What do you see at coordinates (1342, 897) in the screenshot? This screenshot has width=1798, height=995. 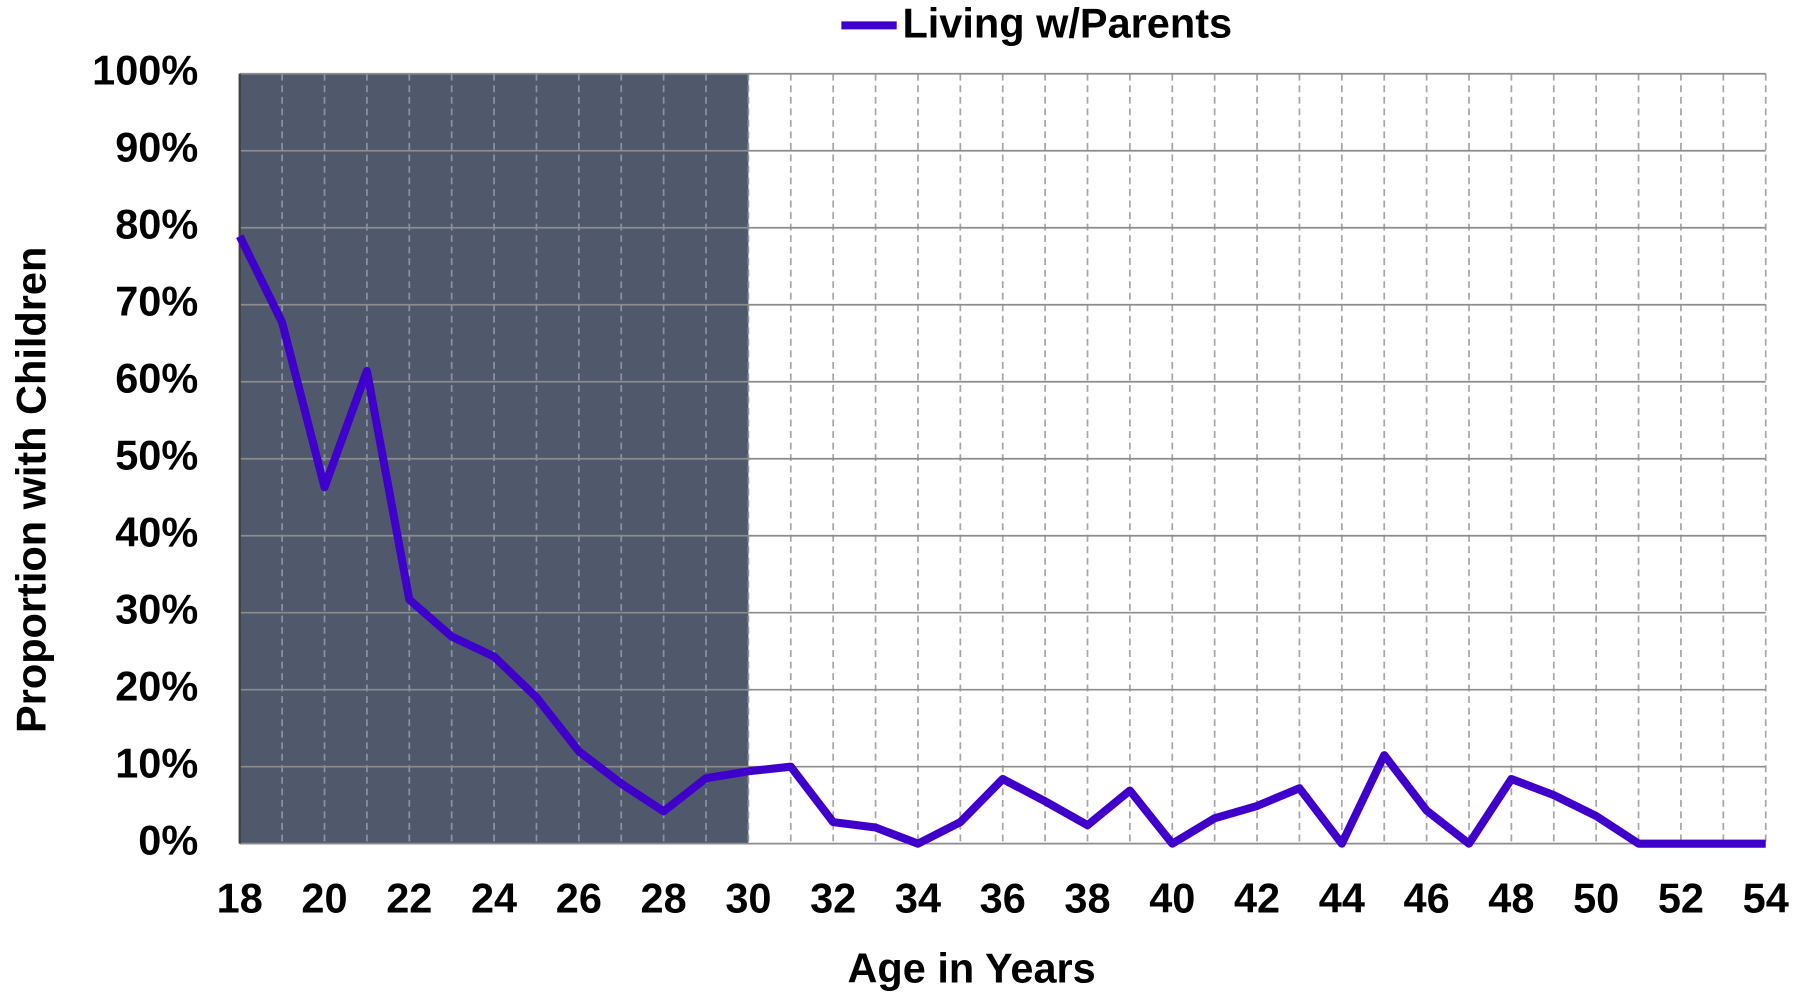 I see `x-tick-label: 44` at bounding box center [1342, 897].